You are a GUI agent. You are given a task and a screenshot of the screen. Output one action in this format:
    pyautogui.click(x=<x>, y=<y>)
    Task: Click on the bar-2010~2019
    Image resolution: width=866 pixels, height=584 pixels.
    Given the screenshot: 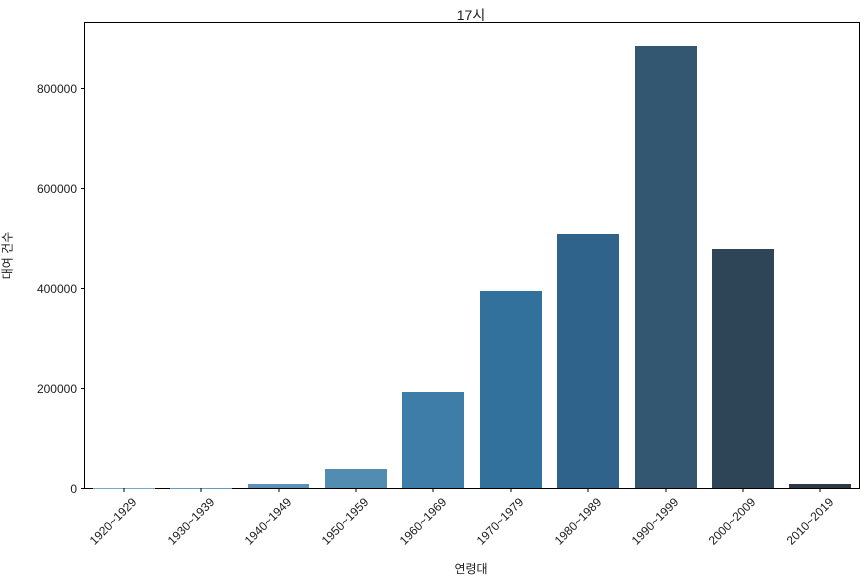 What is the action you would take?
    pyautogui.click(x=820, y=485)
    